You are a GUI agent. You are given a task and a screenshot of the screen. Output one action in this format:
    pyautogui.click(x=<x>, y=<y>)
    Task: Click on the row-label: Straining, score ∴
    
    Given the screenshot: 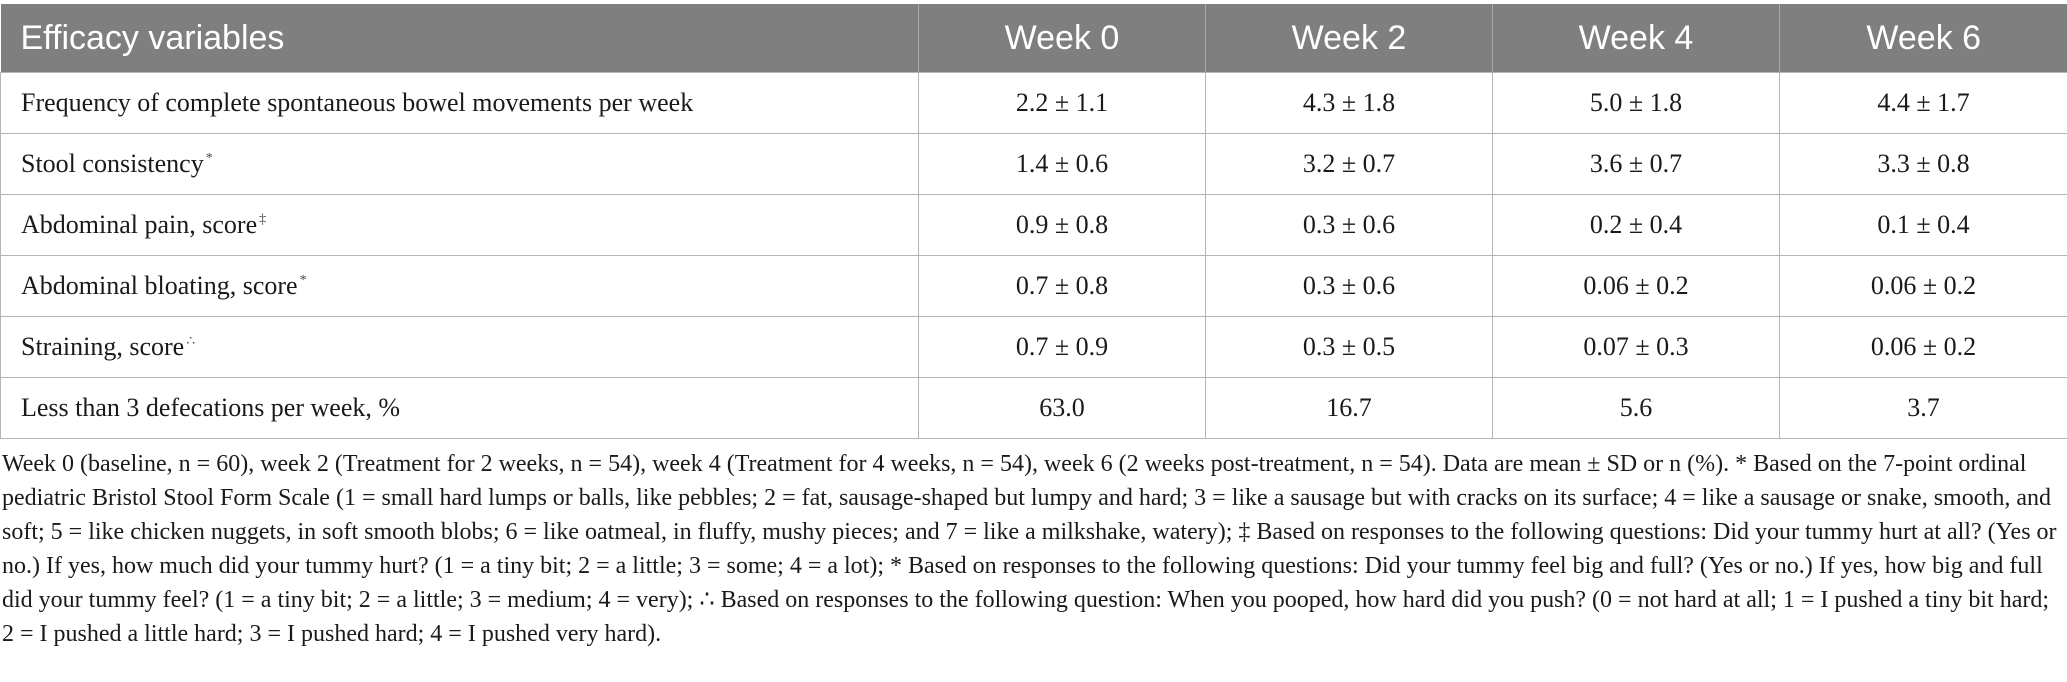 What is the action you would take?
    pyautogui.click(x=459, y=347)
    